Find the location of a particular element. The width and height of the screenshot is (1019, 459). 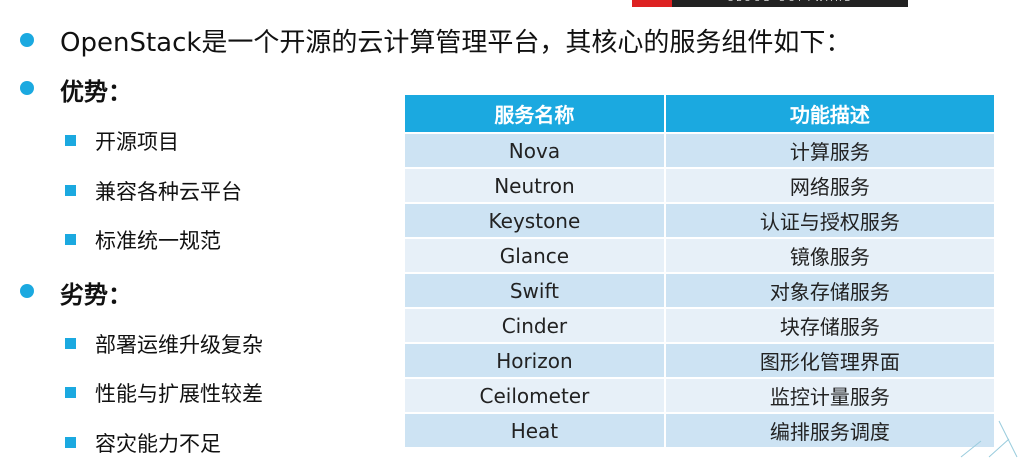

table-row: Cinder 块存储服务 is located at coordinates (700, 325).